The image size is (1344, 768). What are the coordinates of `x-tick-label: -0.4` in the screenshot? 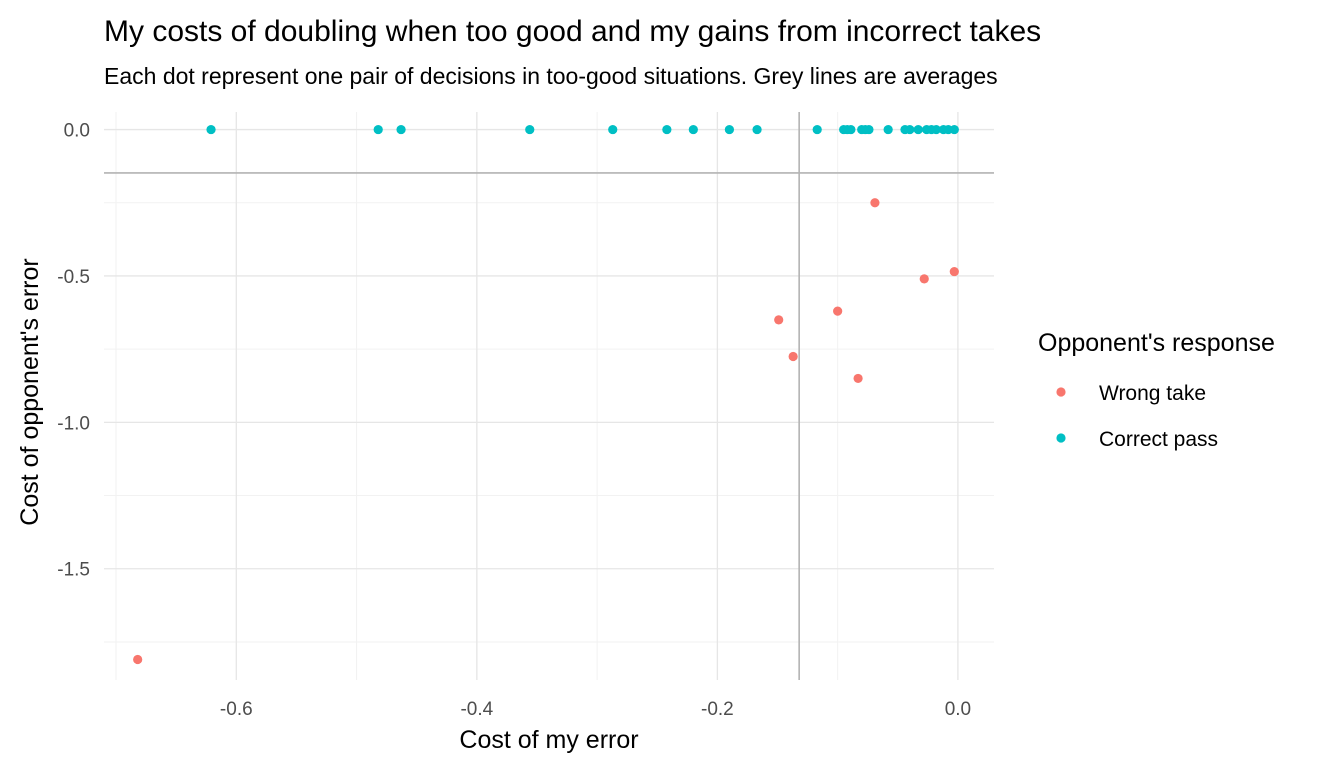 It's located at (476, 709).